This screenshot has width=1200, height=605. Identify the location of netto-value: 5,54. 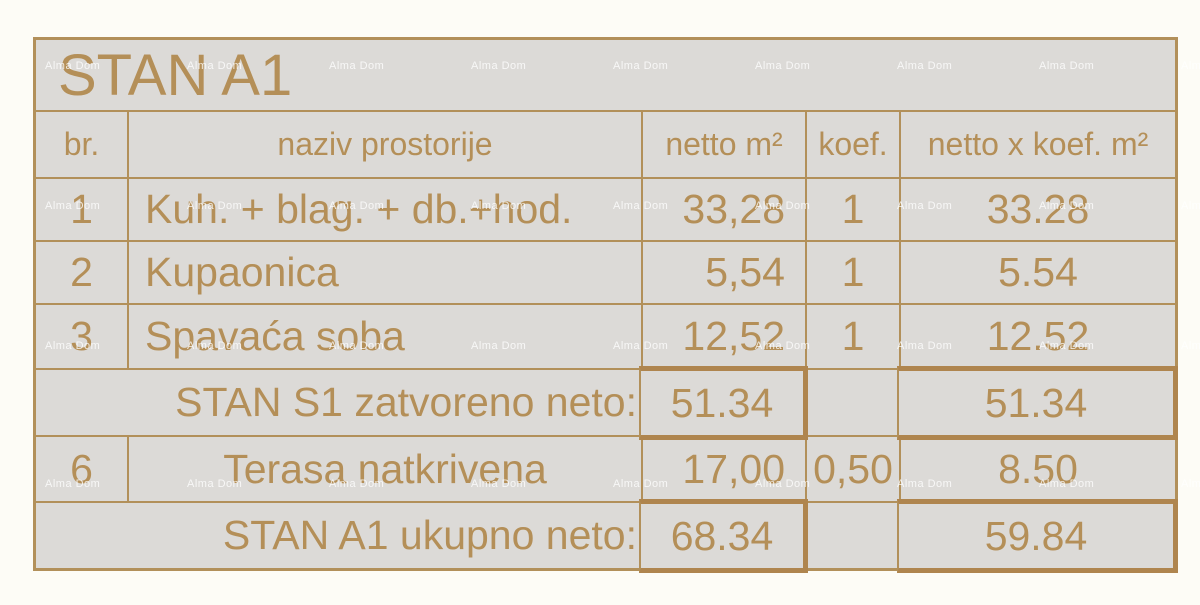
(723, 272).